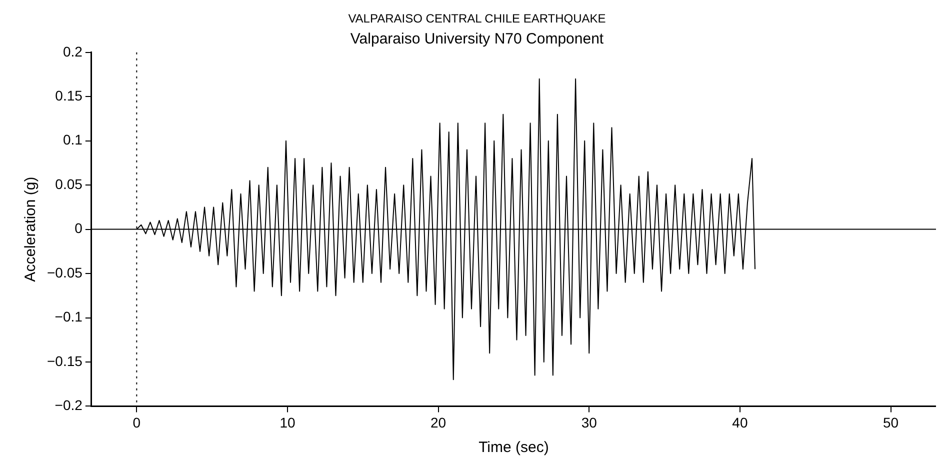  I want to click on chart-title: VALPARAISO CENTRAL CHILE EARTHQUAKE, so click(477, 19).